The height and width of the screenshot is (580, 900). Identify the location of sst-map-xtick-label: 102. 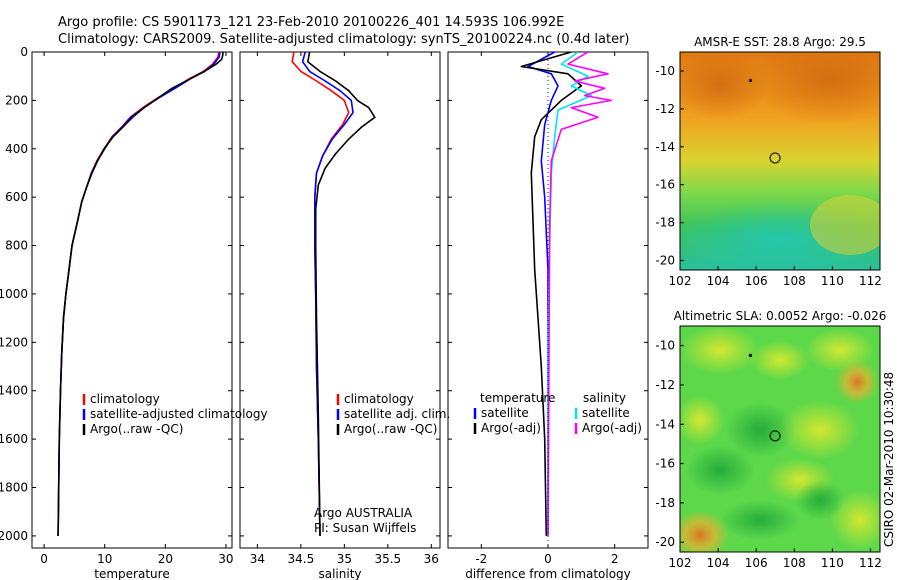
(680, 281).